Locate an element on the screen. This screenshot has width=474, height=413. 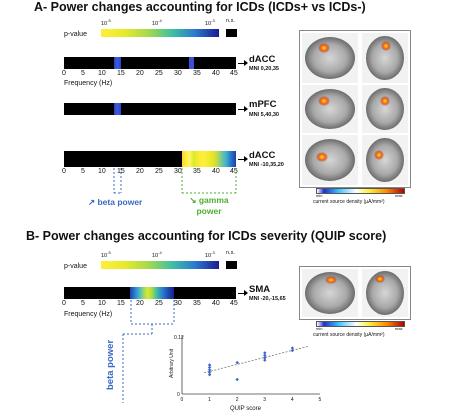
ns-label: n.s. is located at coordinates (230, 21).